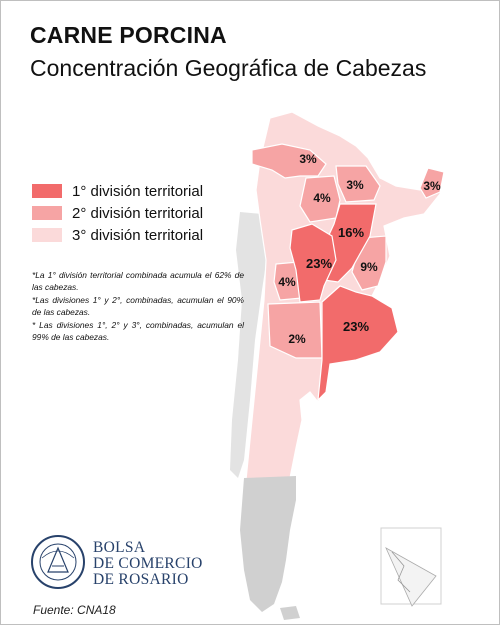 The width and height of the screenshot is (500, 625). I want to click on nodata-south, so click(268, 544).